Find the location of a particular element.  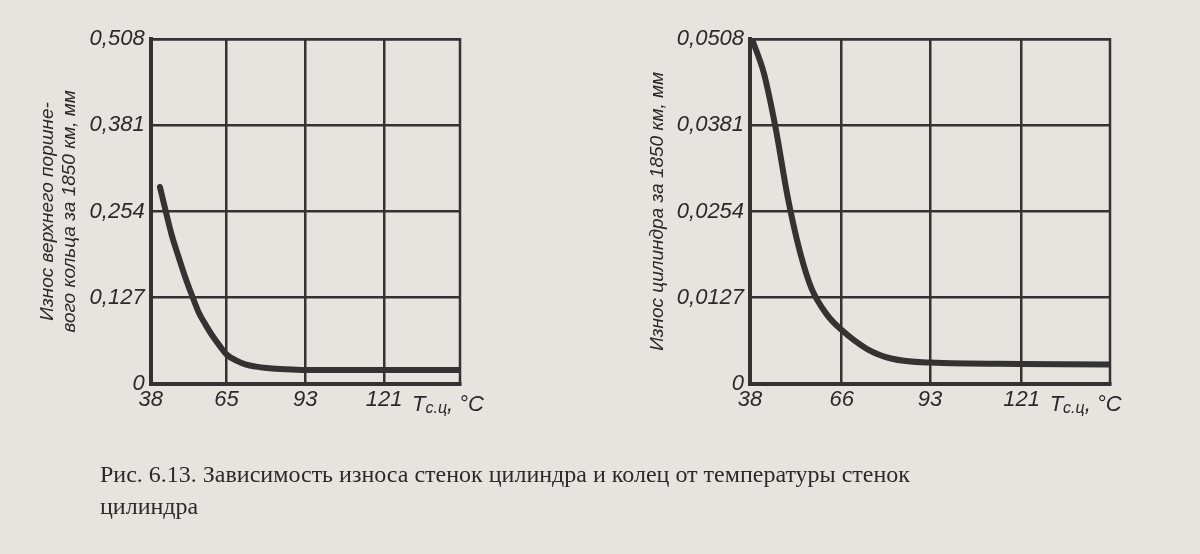

y-tick-label: 0,0381 is located at coordinates (710, 124).